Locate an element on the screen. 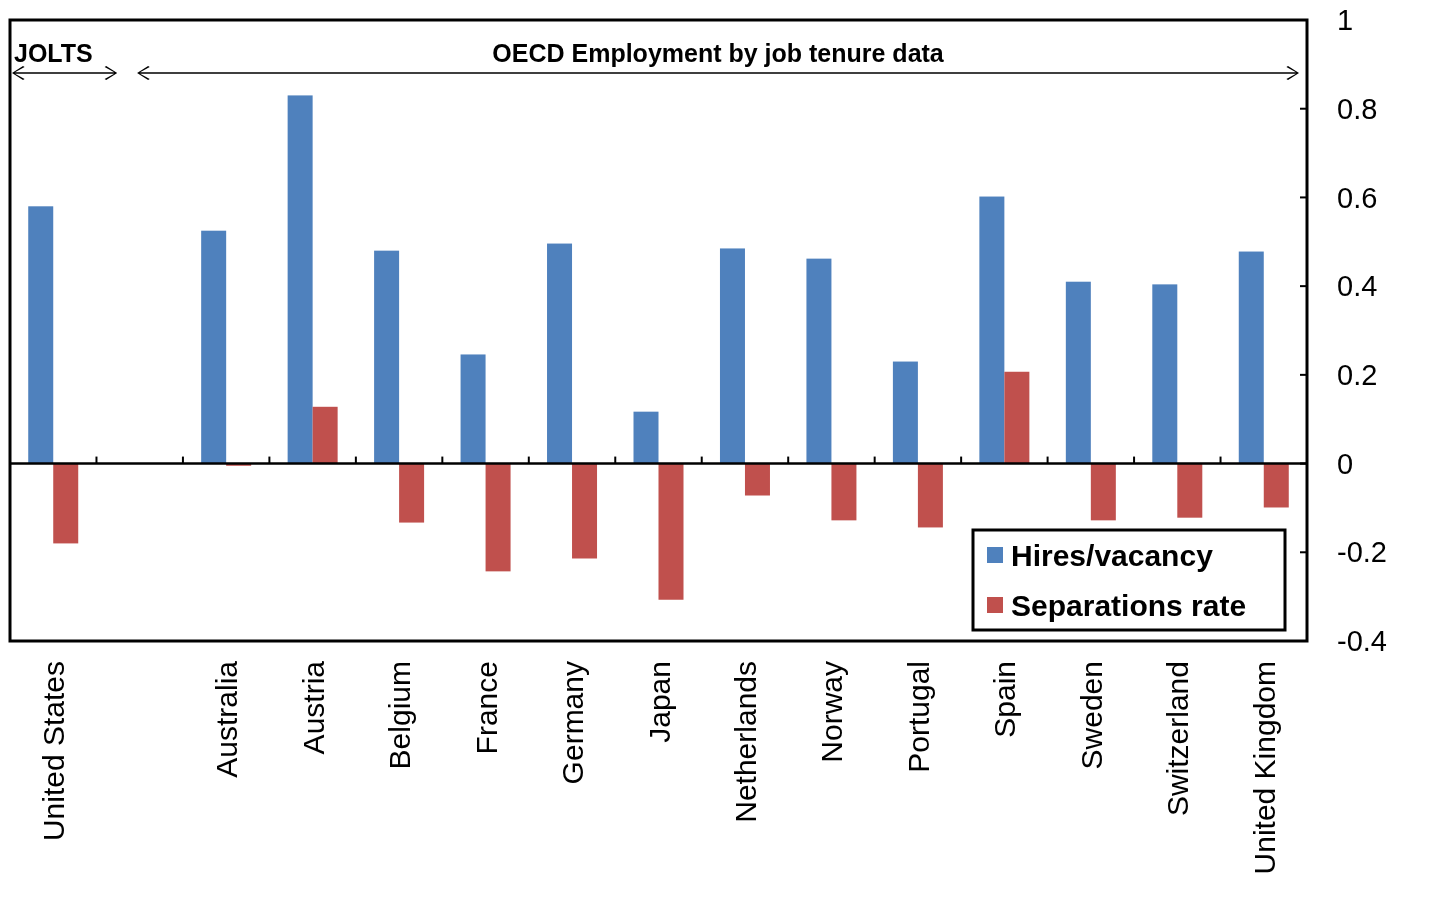  x-tick-label: United States is located at coordinates (54, 751).